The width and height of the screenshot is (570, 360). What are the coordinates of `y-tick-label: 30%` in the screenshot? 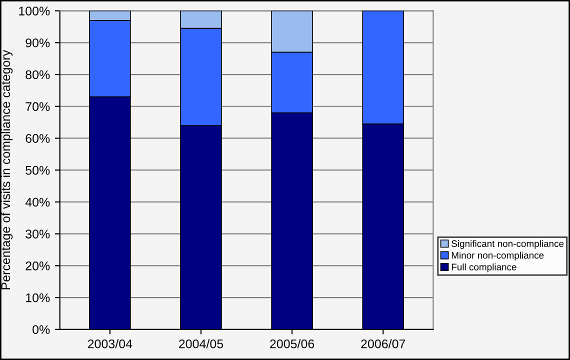 It's located at (38, 234).